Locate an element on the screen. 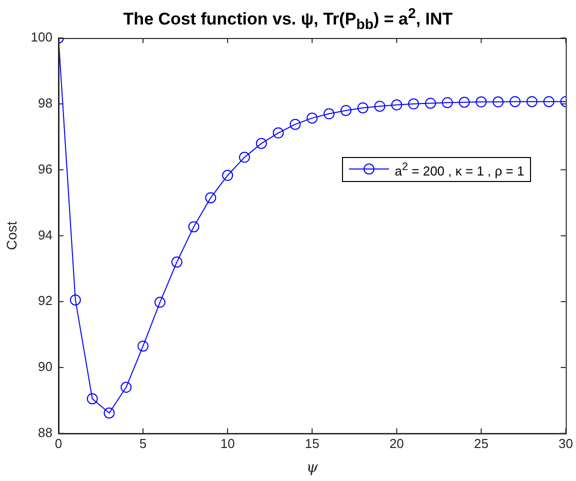 The width and height of the screenshot is (576, 481). x-tick-label: 15 is located at coordinates (312, 443).